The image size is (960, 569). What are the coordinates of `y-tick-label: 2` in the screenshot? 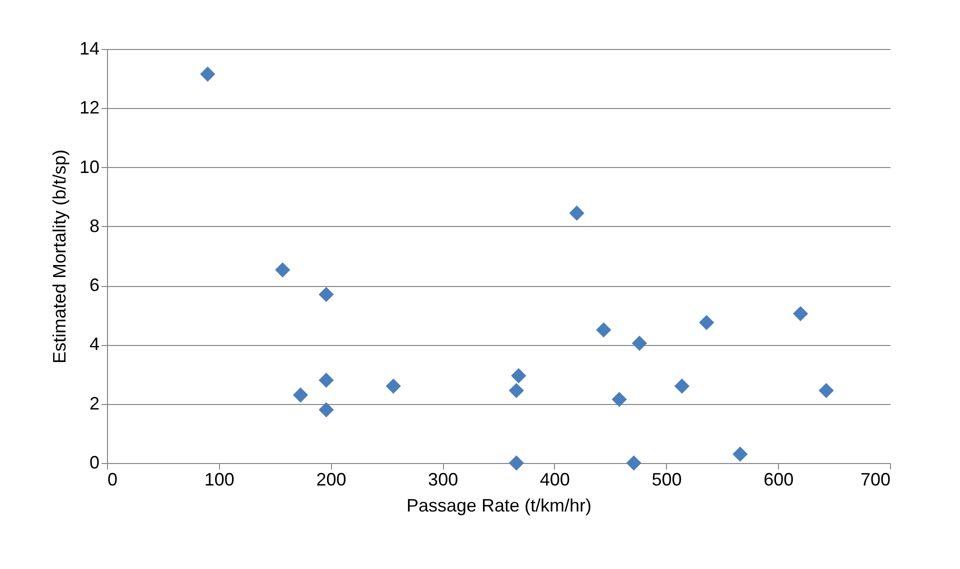 It's located at (94, 403).